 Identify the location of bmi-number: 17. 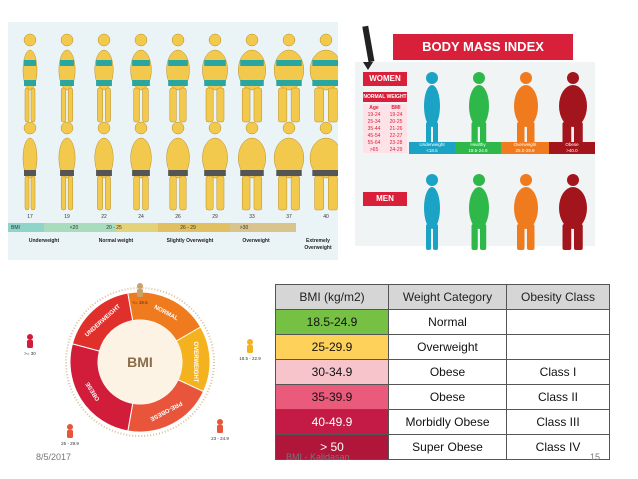
(30, 217).